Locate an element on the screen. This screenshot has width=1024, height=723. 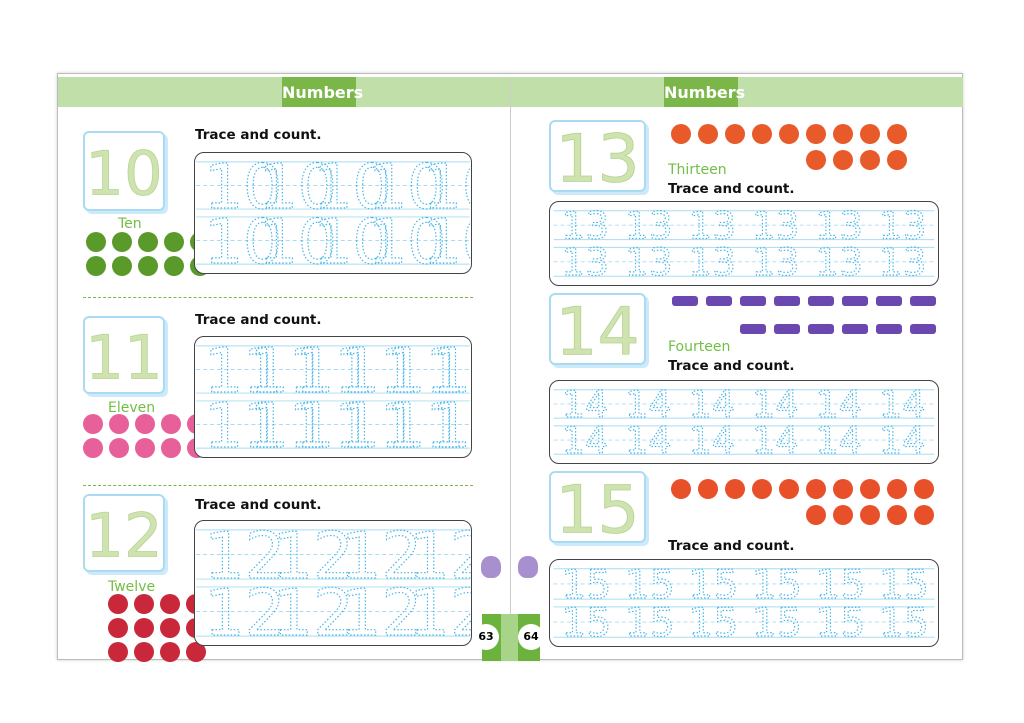
number-tracing-card: 14 is located at coordinates (597, 331).